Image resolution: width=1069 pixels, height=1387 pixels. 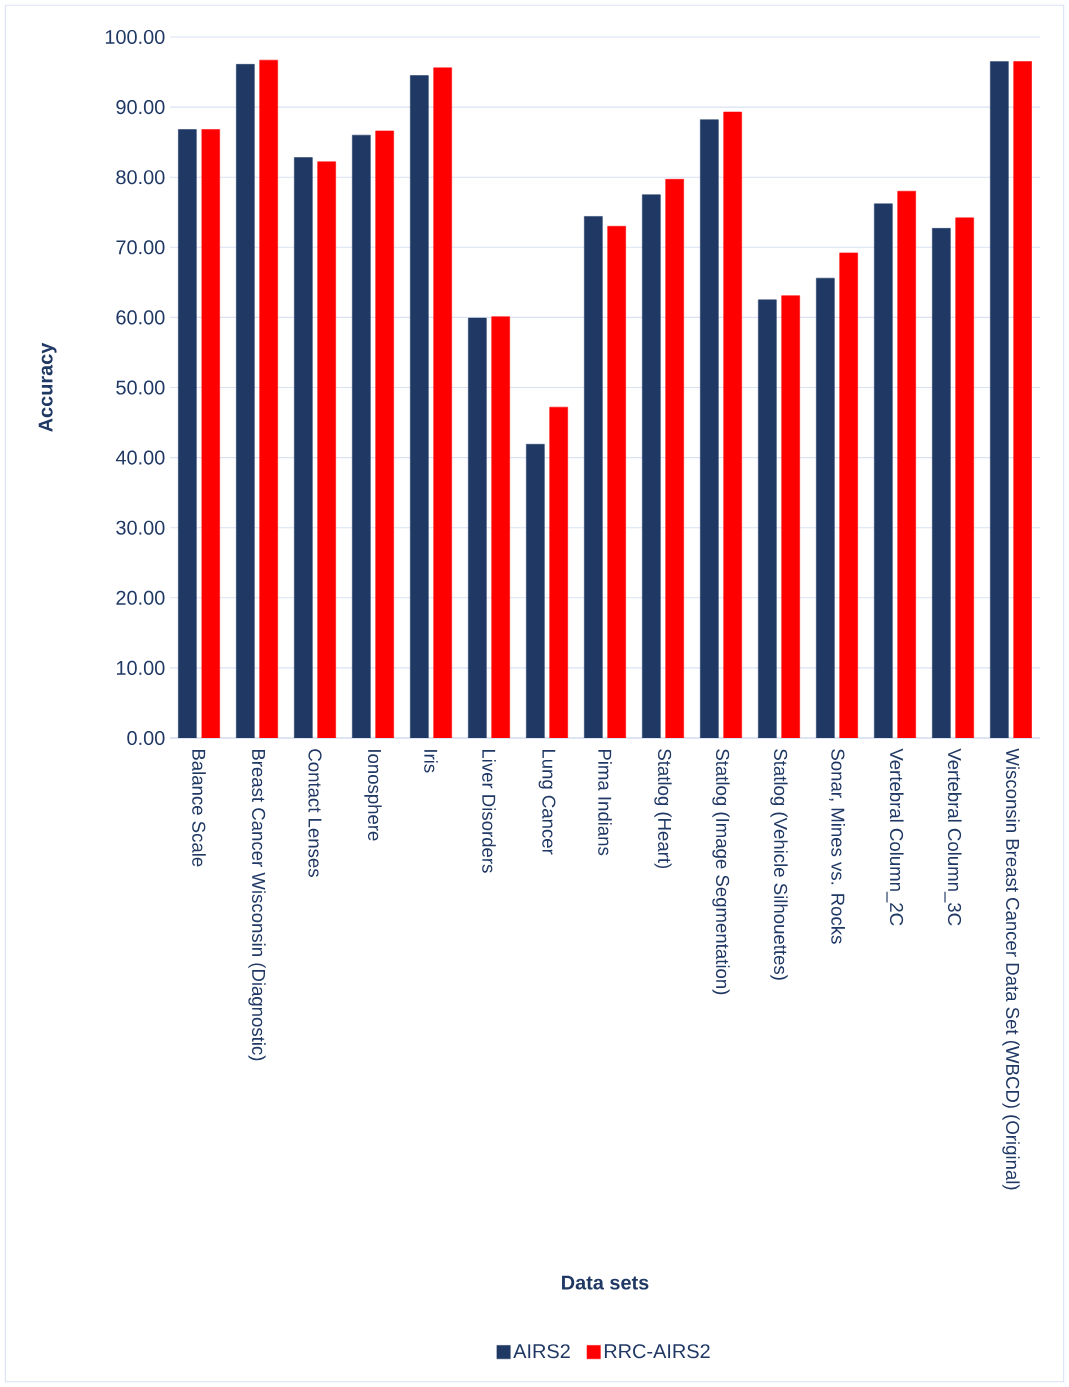 I want to click on y-tick-label: 90.00, so click(x=140, y=107).